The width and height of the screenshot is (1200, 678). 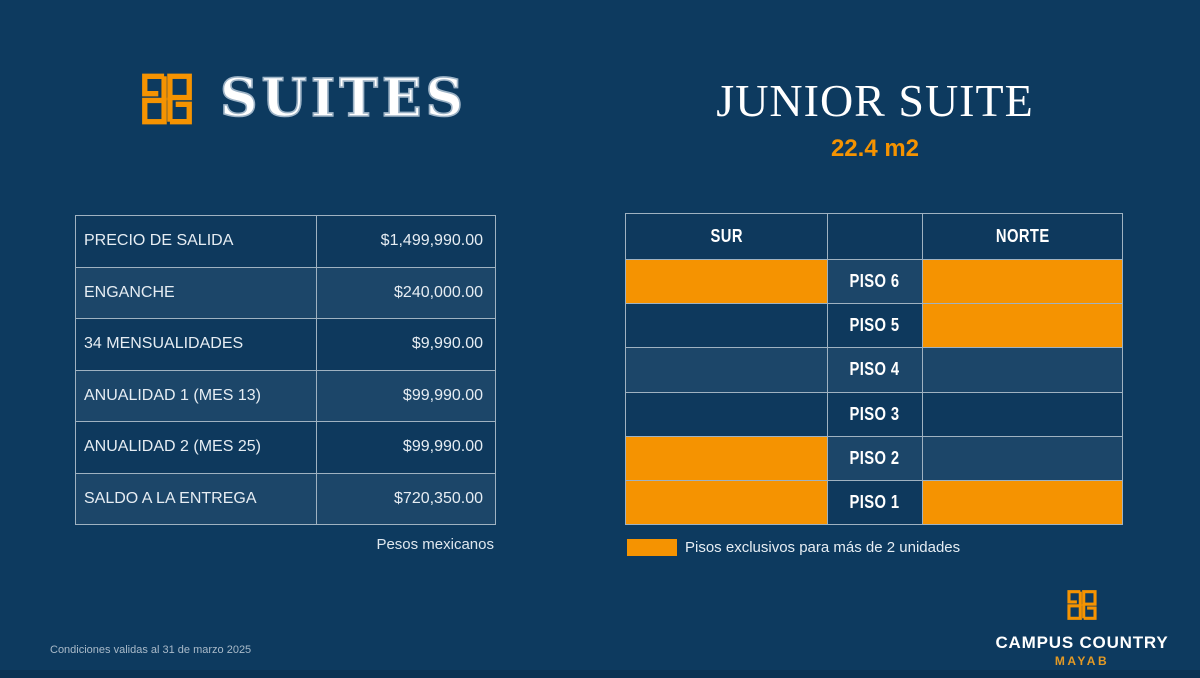 I want to click on pricing-row-label: 34 MENSUALIDADES, so click(x=196, y=344).